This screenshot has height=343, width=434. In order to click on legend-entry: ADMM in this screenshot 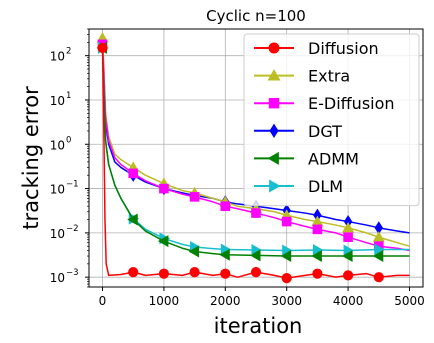, I will do `click(306, 158)`.